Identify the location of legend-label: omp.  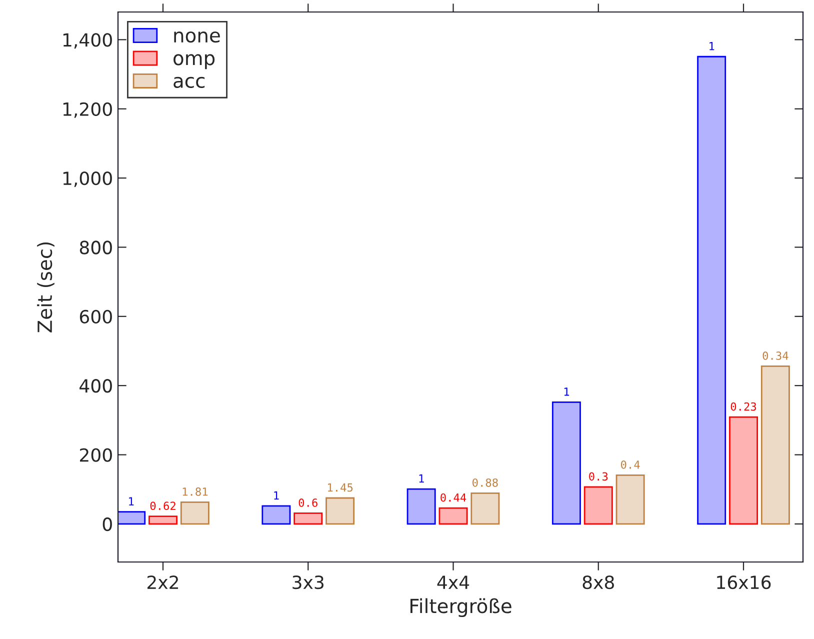
(194, 62).